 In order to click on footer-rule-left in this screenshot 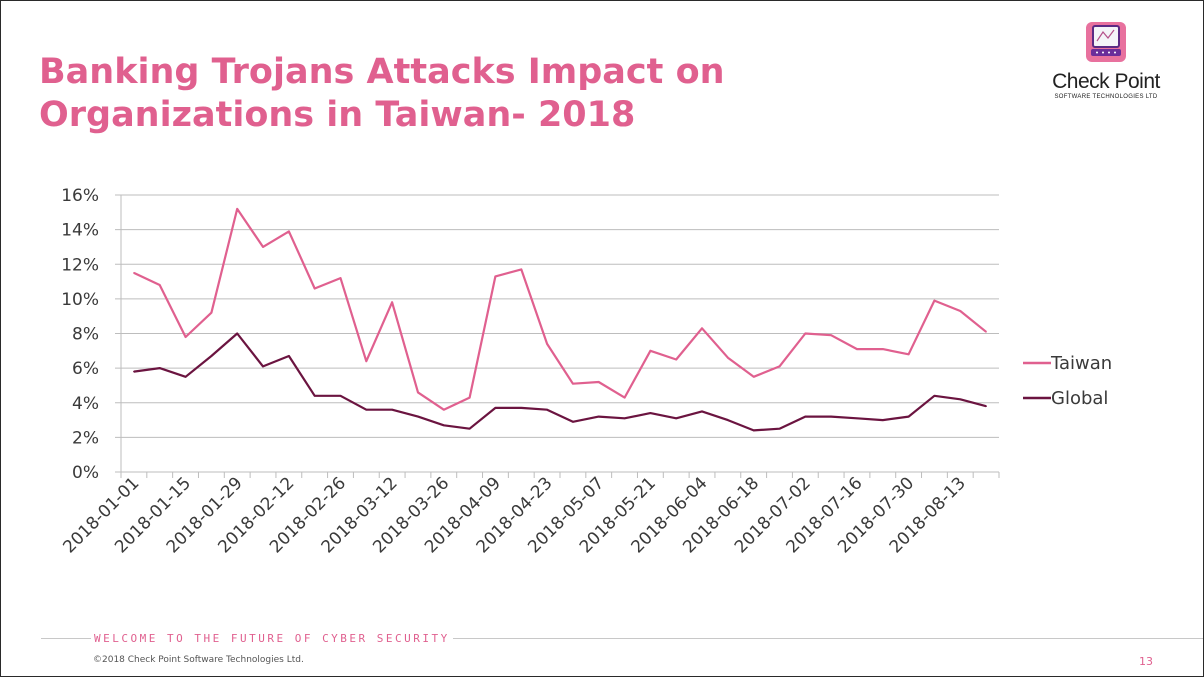, I will do `click(66, 638)`.